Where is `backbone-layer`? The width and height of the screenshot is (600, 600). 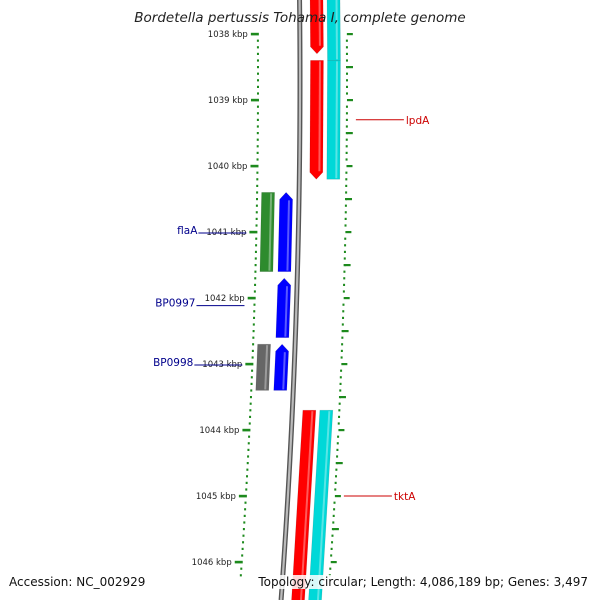
backbone-layer is located at coordinates (290, 300).